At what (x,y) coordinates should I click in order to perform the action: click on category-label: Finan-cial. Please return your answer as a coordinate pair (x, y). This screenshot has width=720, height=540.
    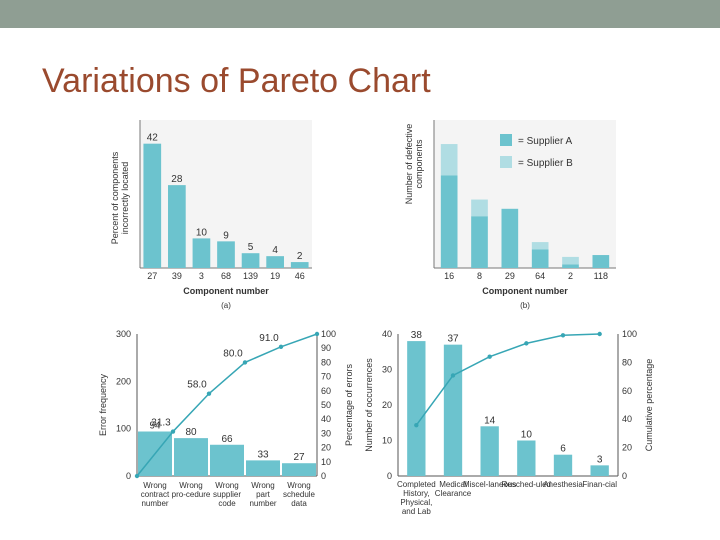
    Looking at the image, I should click on (599, 484).